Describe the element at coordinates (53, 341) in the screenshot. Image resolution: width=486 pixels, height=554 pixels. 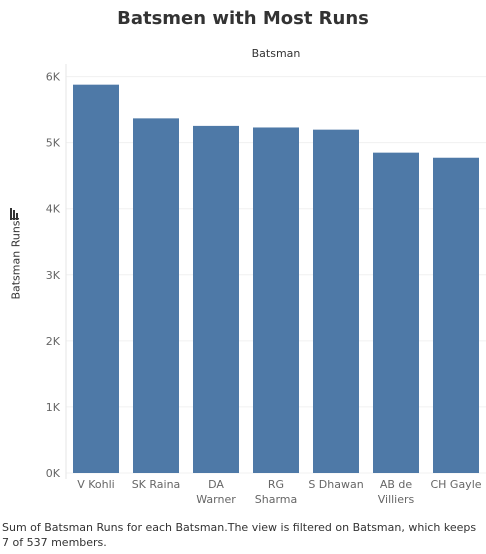
I see `y-tick-label: 2K` at that location.